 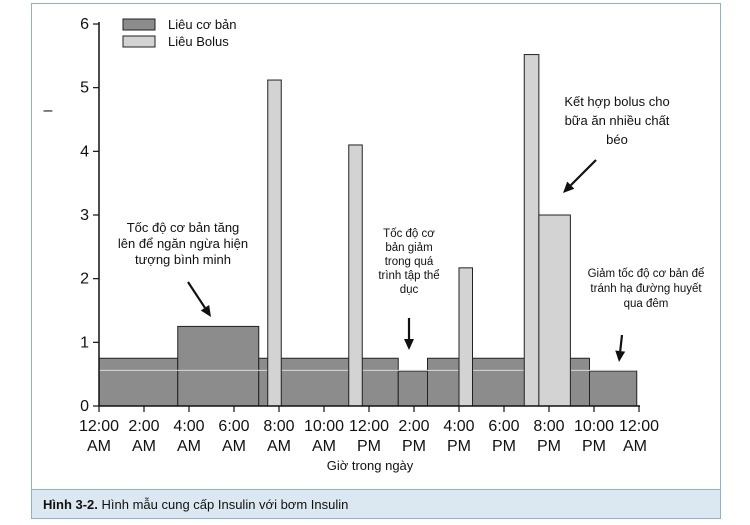 I want to click on annotation-text: Giảm tốc độ cơ bản để, so click(x=646, y=274).